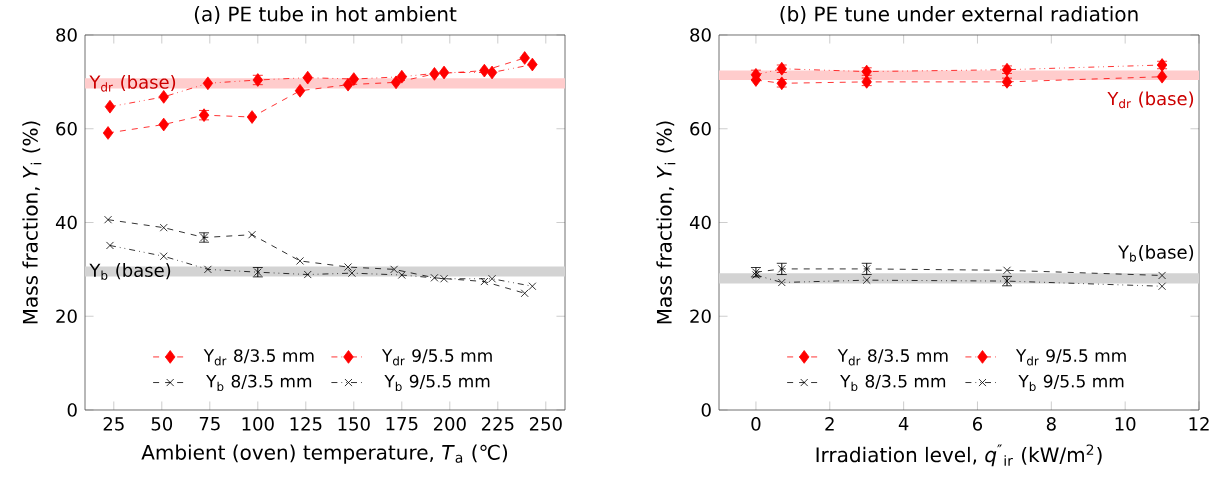 The height and width of the screenshot is (488, 1219). I want to click on x-axis-title: Ambient (oven) temperature, T$_{a}$ (℃), so click(324, 454).